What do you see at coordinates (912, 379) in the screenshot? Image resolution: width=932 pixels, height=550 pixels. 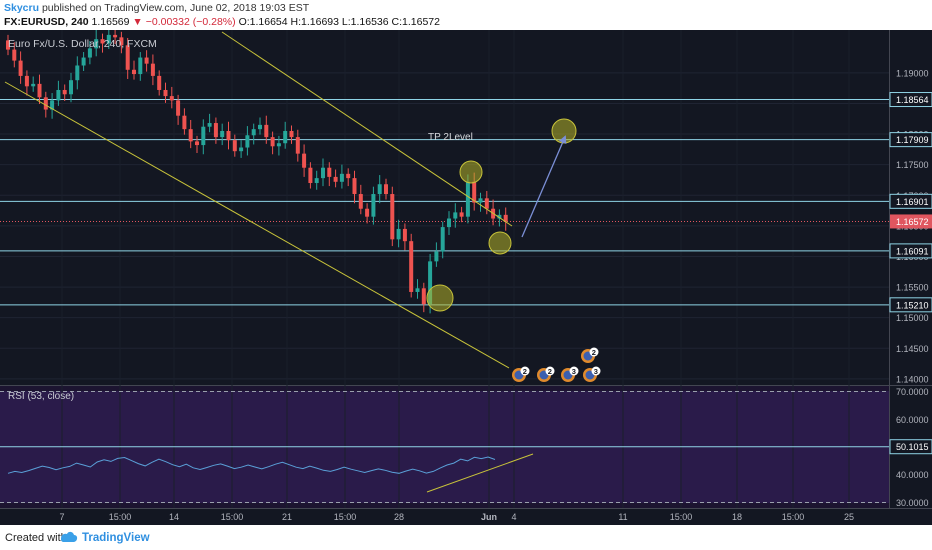 I see `price-tick-label: 1.14000` at bounding box center [912, 379].